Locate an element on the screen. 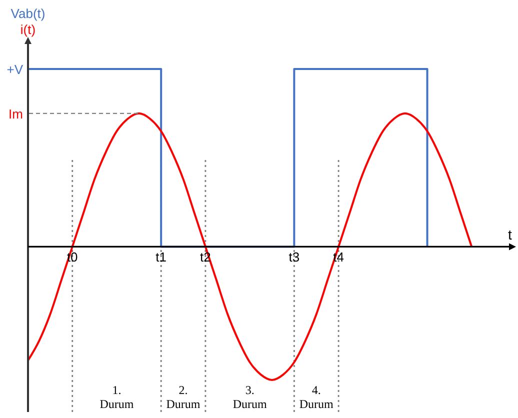  x-tick-label: t3 is located at coordinates (294, 257).